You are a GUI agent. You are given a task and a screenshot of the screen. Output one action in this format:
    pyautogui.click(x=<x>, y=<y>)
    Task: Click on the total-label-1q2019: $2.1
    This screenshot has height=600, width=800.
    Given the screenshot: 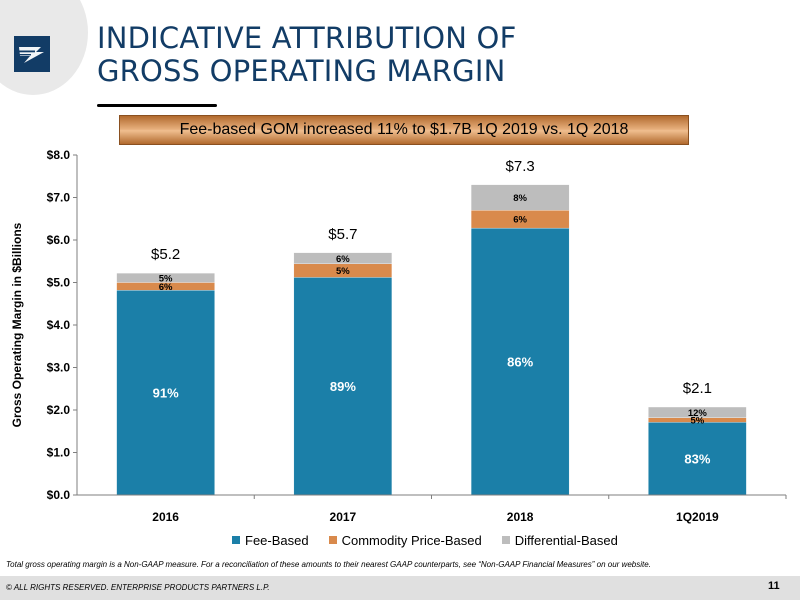 What is the action you would take?
    pyautogui.click(x=697, y=388)
    